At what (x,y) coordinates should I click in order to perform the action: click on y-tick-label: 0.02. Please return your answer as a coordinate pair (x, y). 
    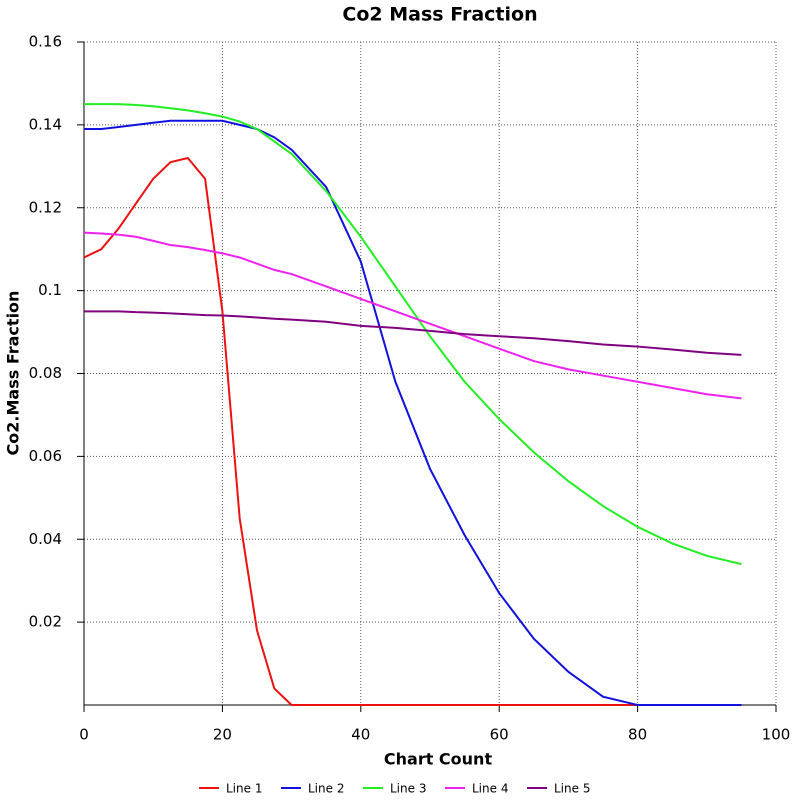
    Looking at the image, I should click on (45, 622).